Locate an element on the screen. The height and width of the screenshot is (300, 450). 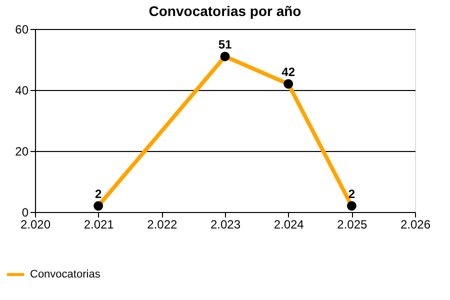
x-tick-label: 2.020 is located at coordinates (35, 225).